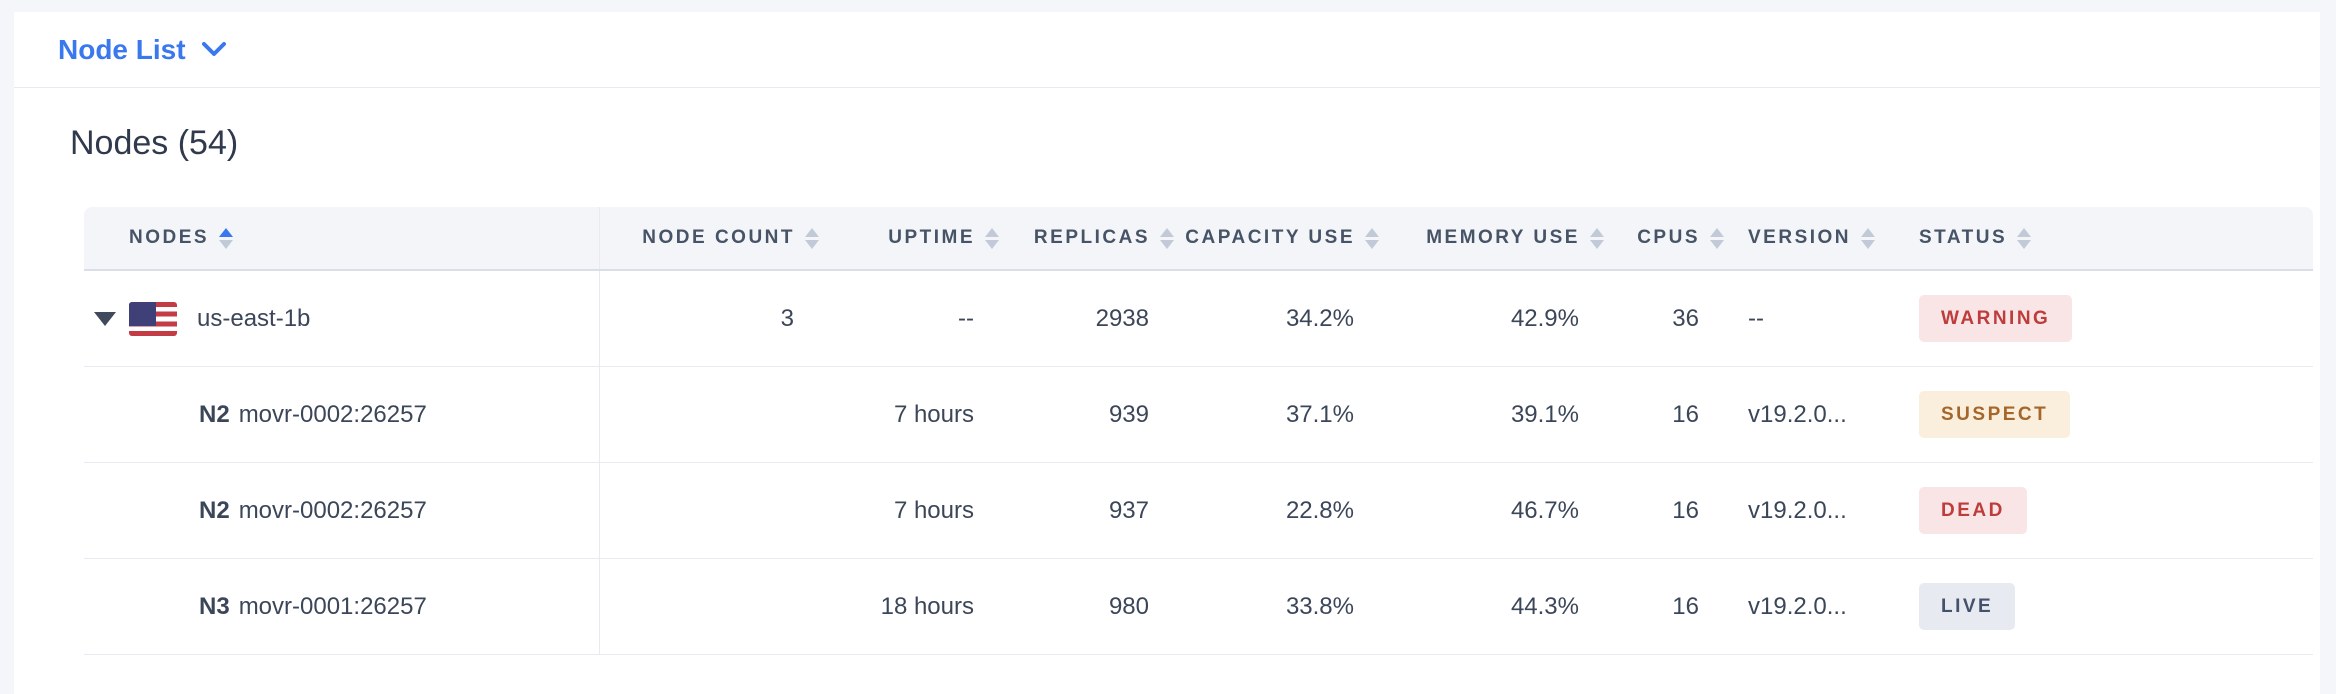  Describe the element at coordinates (1544, 606) in the screenshot. I see `memory-use-cell: 44.3%` at that location.